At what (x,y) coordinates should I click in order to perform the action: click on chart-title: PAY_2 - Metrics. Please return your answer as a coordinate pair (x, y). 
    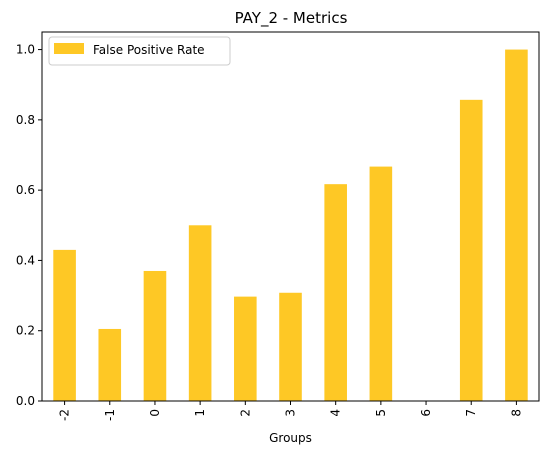
    Looking at the image, I should click on (291, 18).